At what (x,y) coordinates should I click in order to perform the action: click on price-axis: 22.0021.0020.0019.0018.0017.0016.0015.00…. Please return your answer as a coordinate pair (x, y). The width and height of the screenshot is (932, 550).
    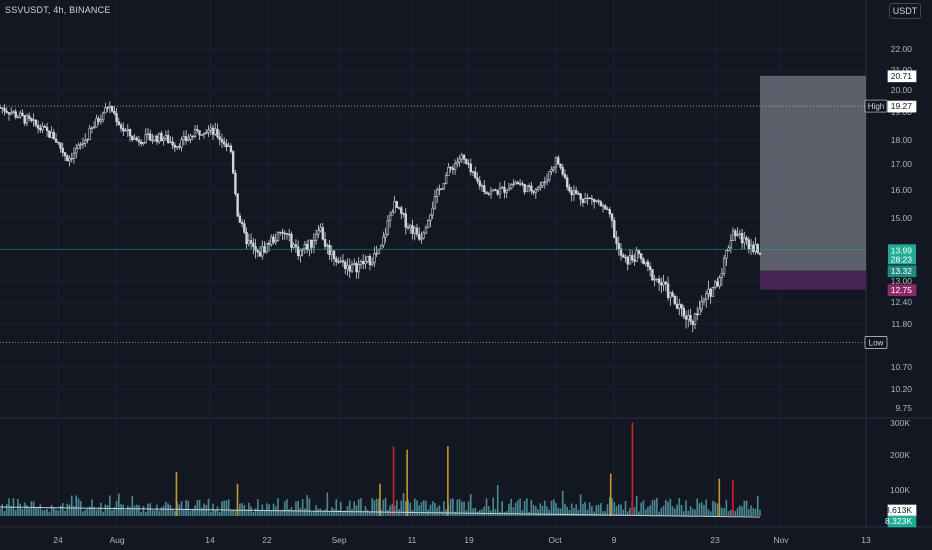
    Looking at the image, I should click on (902, 228).